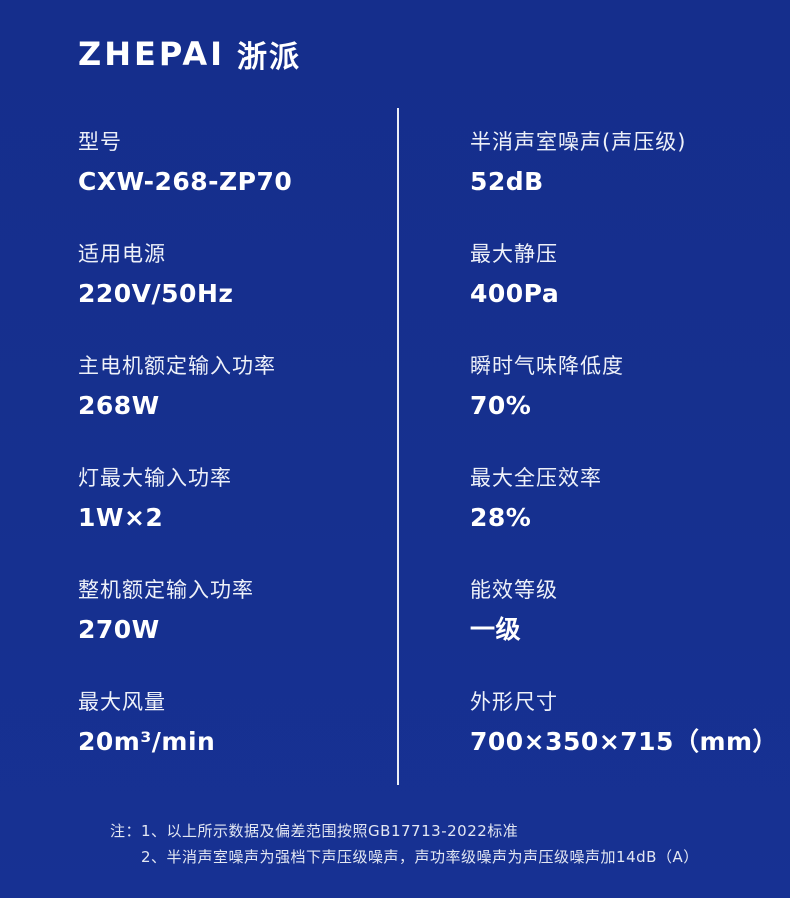 The image size is (790, 898). Describe the element at coordinates (594, 510) in the screenshot. I see `spec-item-pressure-efficiency: 最大全压效率 28%` at that location.